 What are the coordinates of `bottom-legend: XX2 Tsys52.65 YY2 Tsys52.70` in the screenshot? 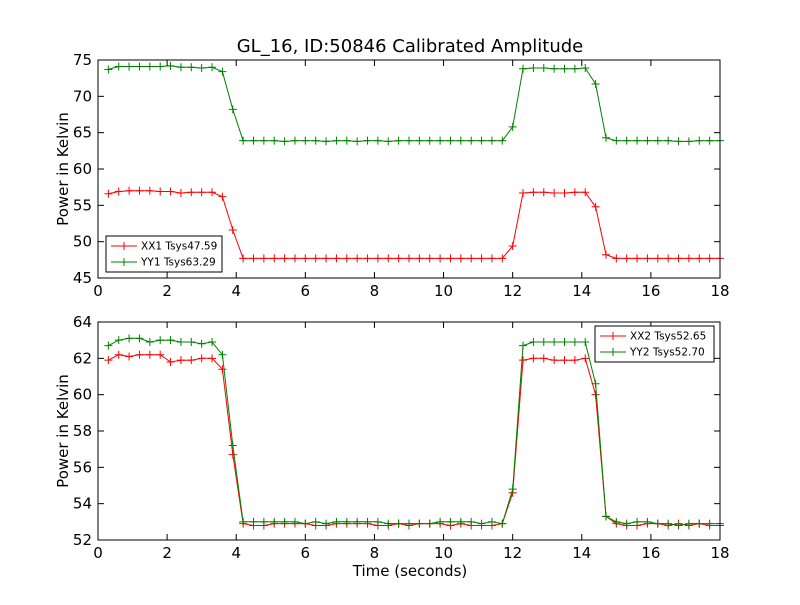 It's located at (654, 344).